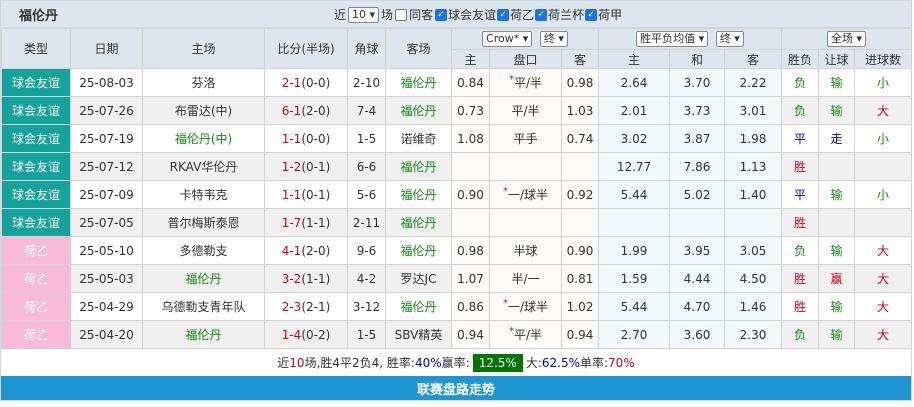 This screenshot has width=914, height=407. Describe the element at coordinates (456, 388) in the screenshot. I see `league-trend-button: 联赛盘路走势` at that location.